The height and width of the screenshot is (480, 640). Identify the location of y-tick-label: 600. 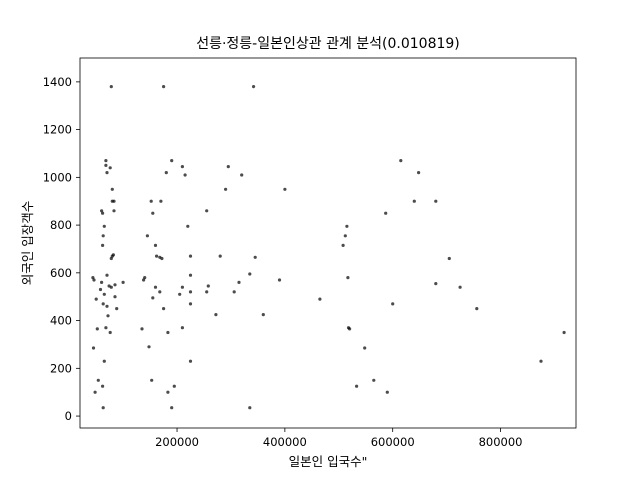
(61, 273).